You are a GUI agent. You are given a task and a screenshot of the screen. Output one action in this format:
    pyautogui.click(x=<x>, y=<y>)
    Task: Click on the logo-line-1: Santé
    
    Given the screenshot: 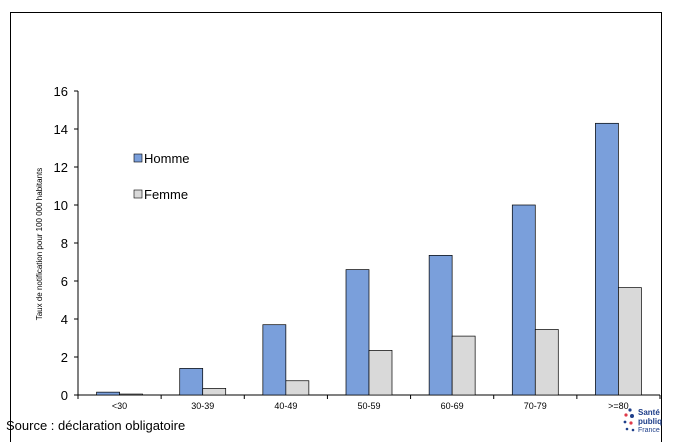 What is the action you would take?
    pyautogui.click(x=649, y=412)
    